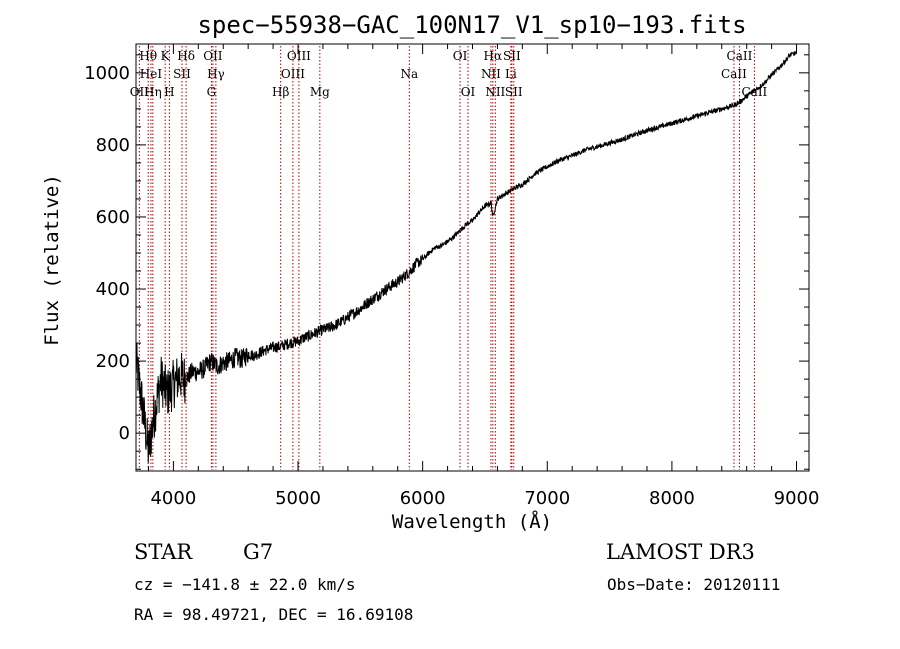  Describe the element at coordinates (797, 498) in the screenshot. I see `x-tick-label: 9000` at that location.